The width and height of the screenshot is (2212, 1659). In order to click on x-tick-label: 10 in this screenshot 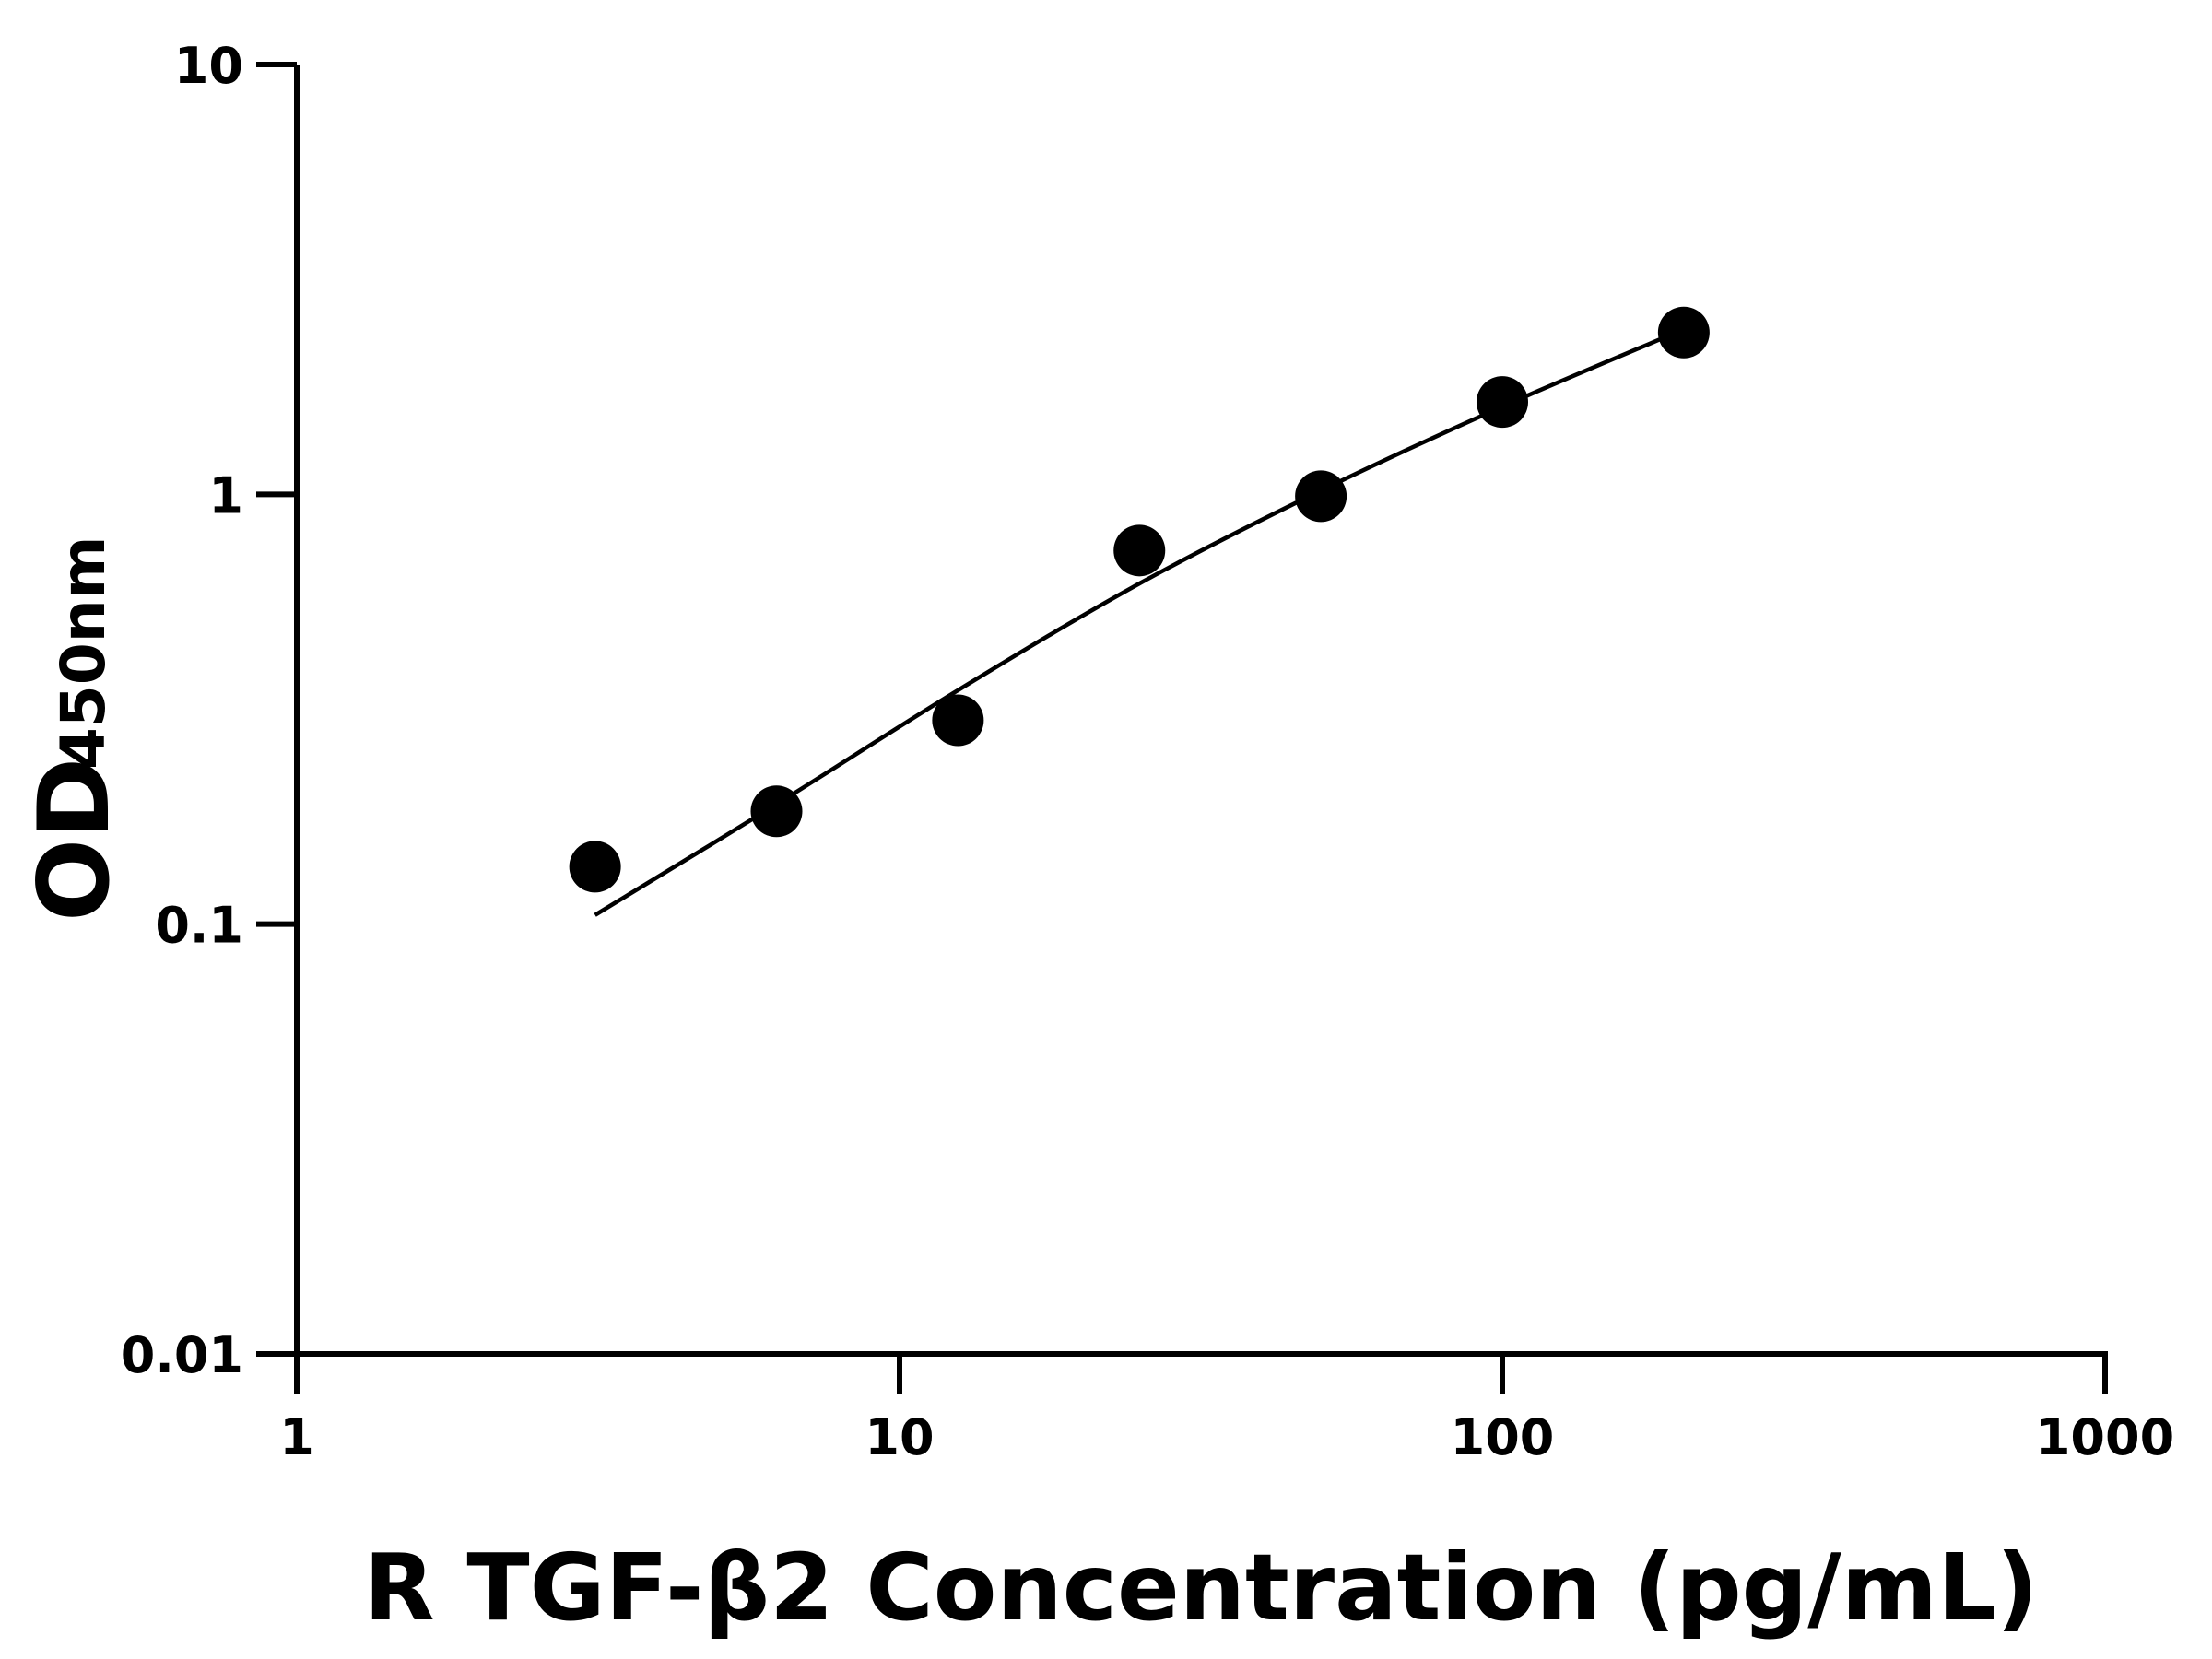, I will do `click(899, 1437)`.